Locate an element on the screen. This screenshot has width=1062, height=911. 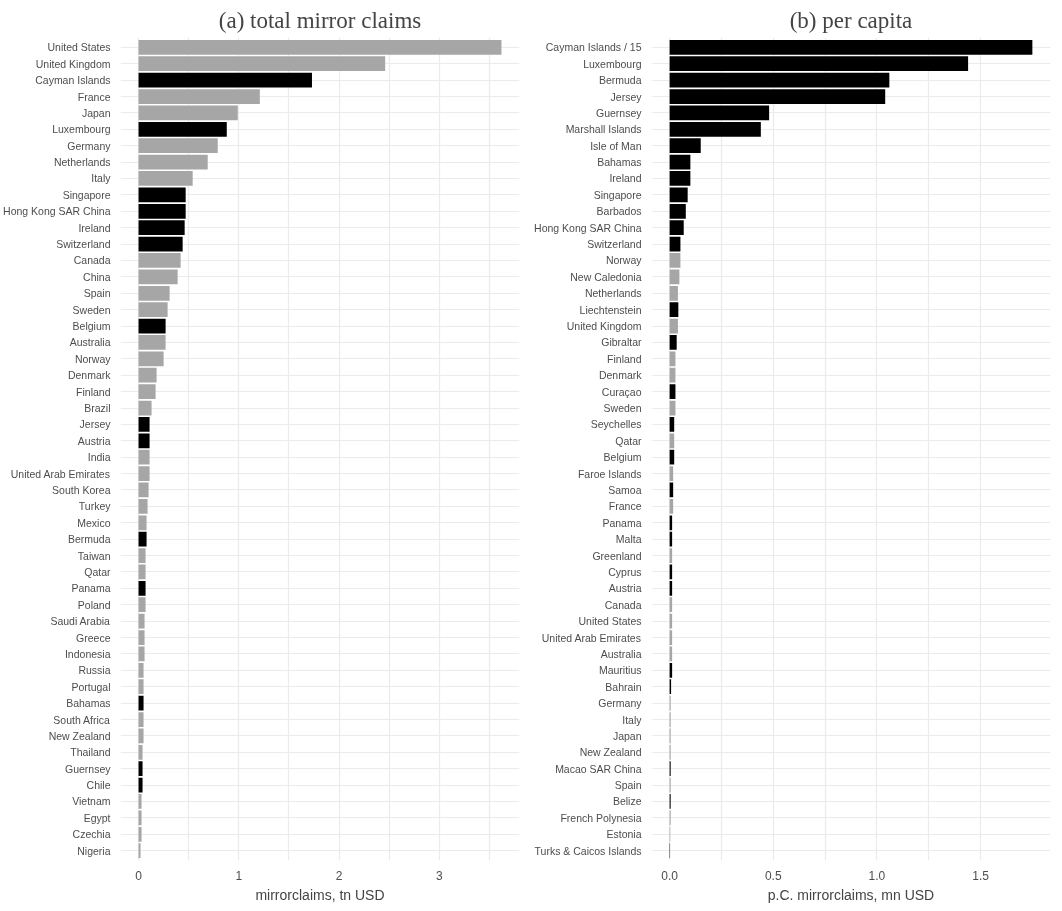
y-tick-label: Samoa is located at coordinates (625, 489).